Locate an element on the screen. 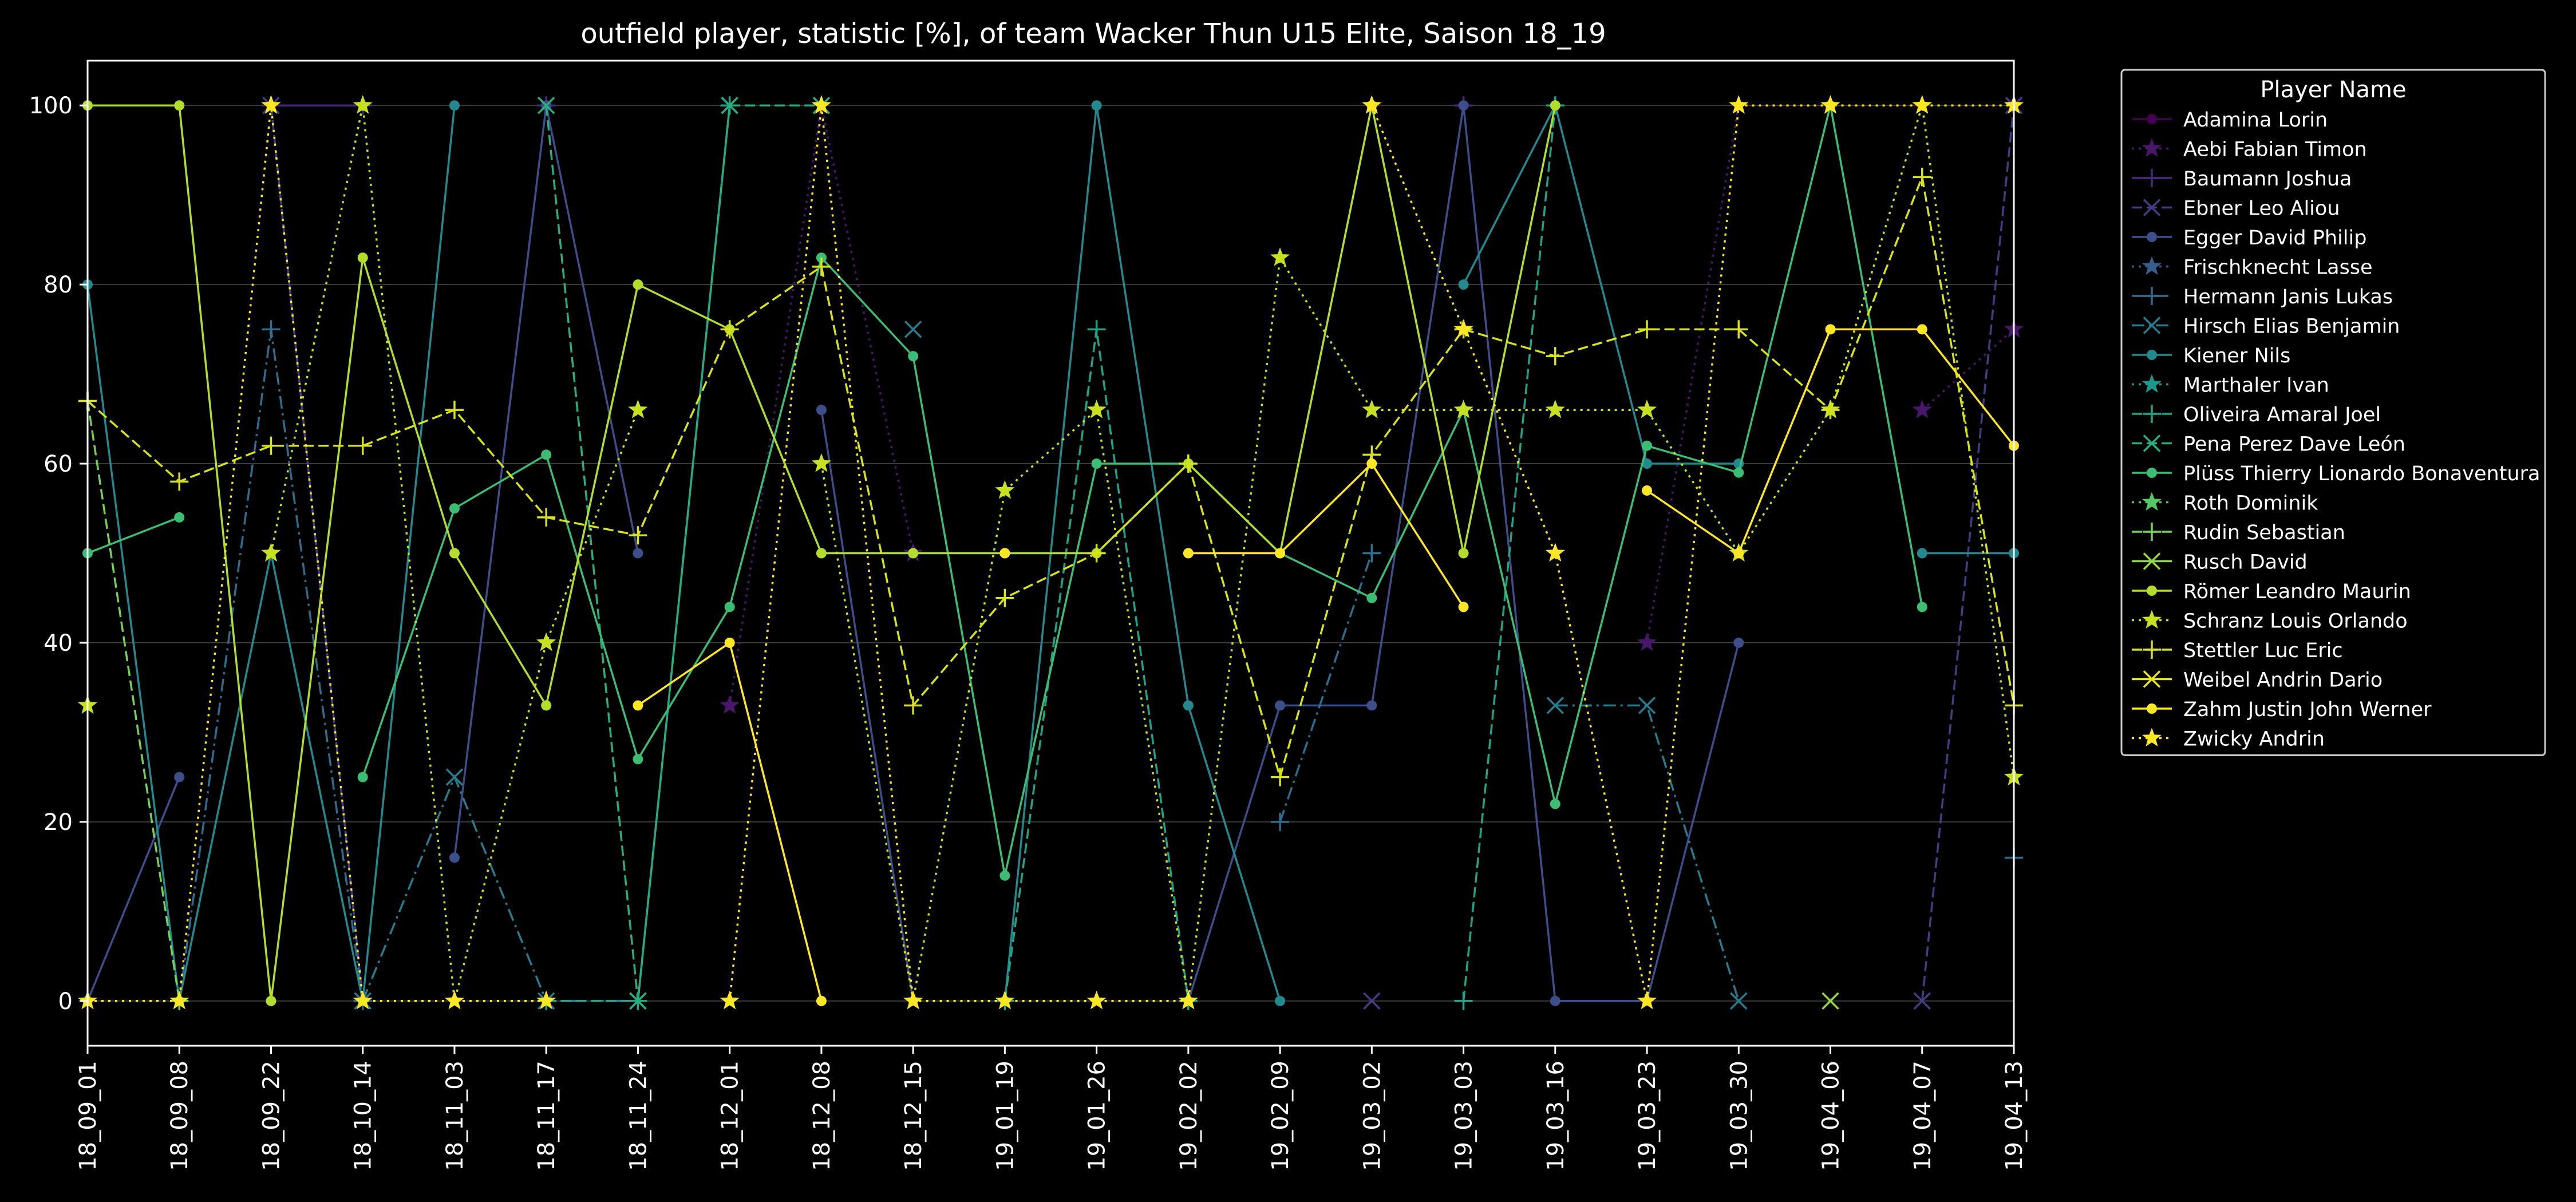  x-tick-label: 18_12_01 is located at coordinates (730, 1116).